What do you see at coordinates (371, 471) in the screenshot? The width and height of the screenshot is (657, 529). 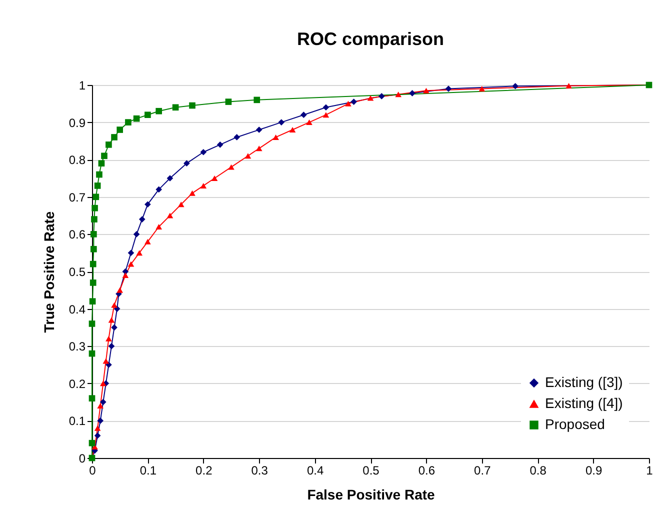 I see `x-tick-label: 0.5` at bounding box center [371, 471].